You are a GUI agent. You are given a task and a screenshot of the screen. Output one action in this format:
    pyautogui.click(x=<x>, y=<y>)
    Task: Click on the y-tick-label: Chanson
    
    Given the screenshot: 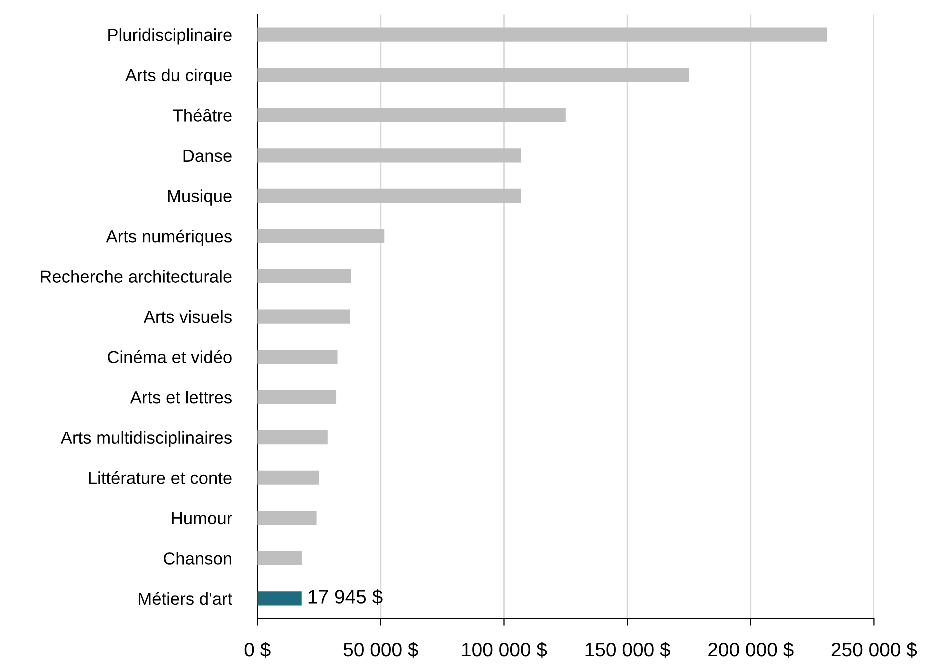 What is the action you would take?
    pyautogui.click(x=198, y=558)
    